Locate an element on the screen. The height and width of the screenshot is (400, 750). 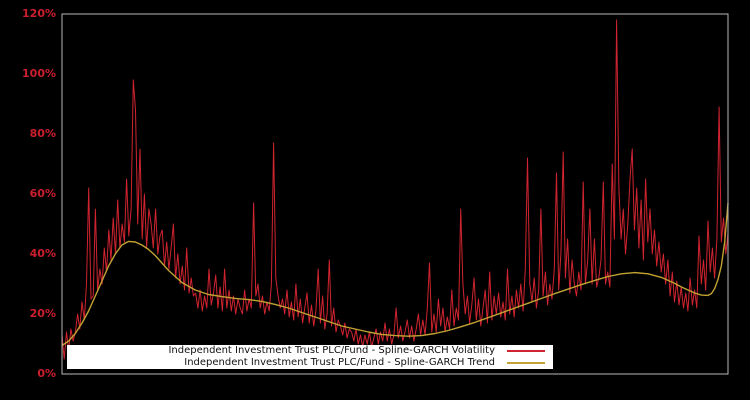
y-tick-100: 100% is located at coordinates (39, 73).